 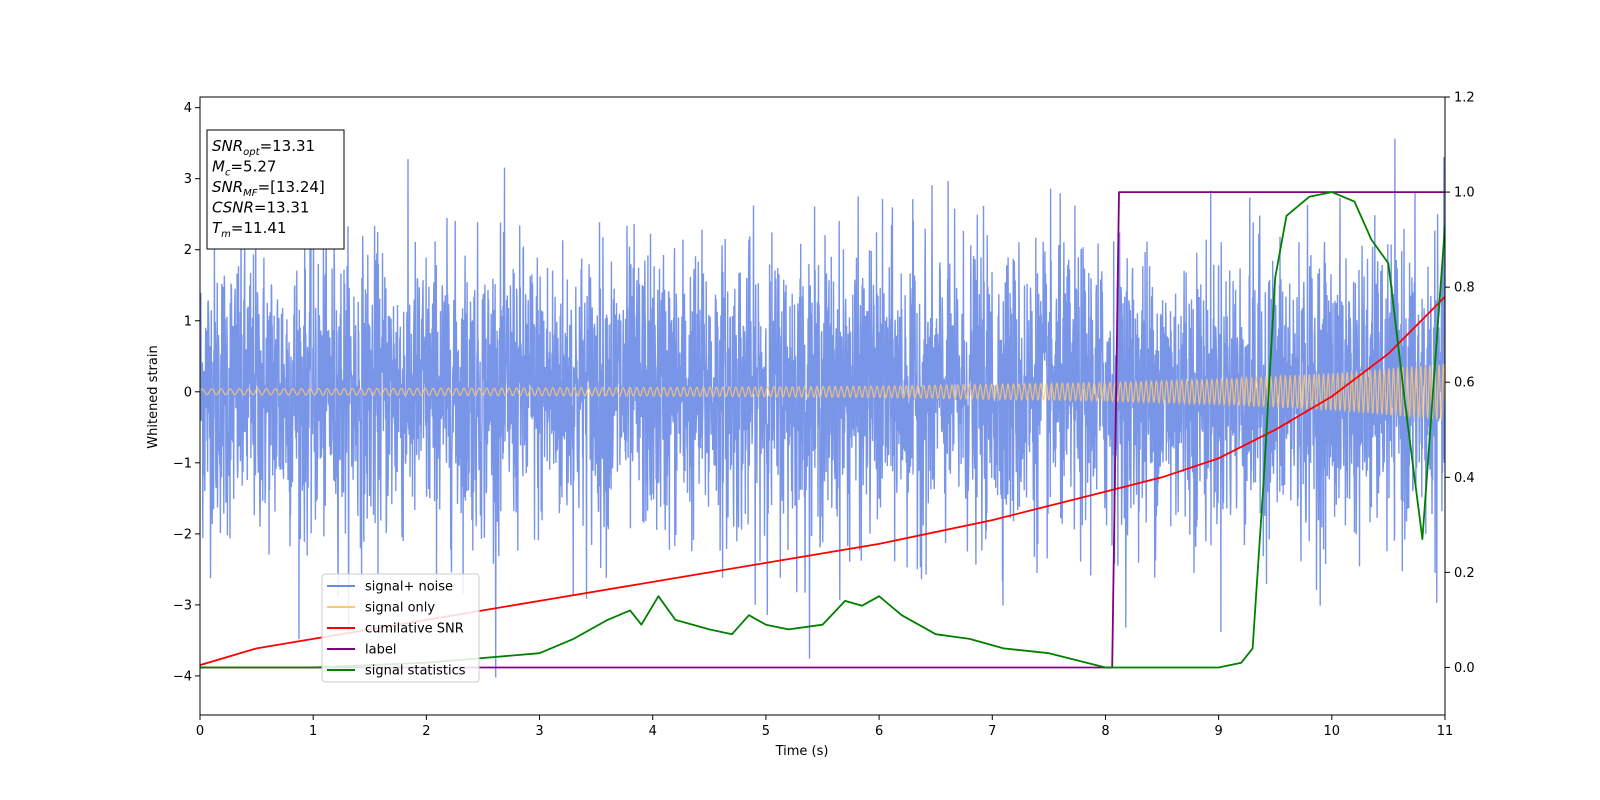 What do you see at coordinates (1464, 98) in the screenshot?
I see `y2-tick-label: 1.2` at bounding box center [1464, 98].